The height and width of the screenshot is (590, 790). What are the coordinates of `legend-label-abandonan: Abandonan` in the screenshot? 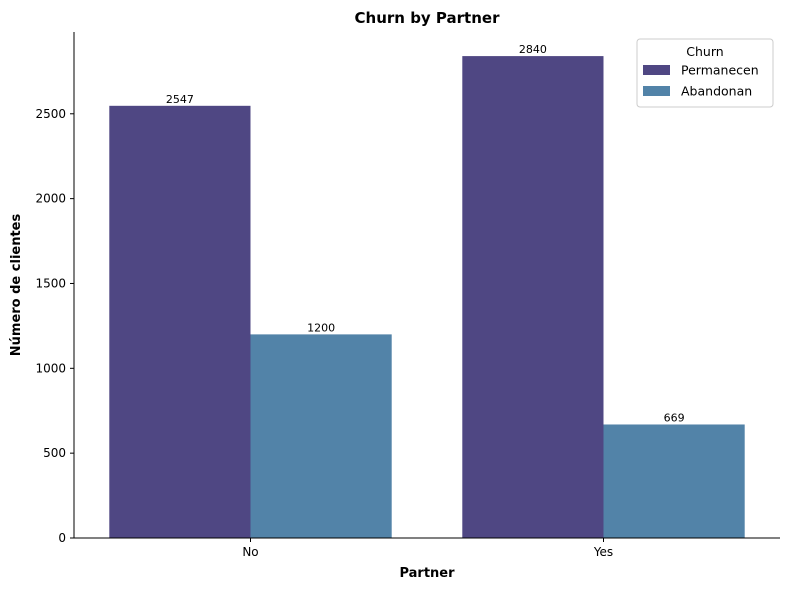 It's located at (716, 91).